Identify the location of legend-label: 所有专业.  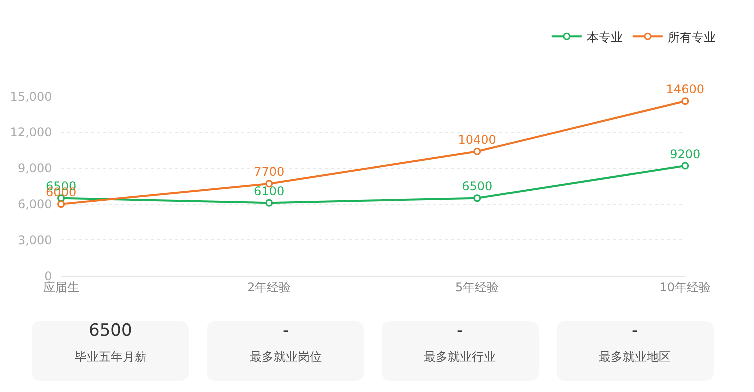
(692, 37).